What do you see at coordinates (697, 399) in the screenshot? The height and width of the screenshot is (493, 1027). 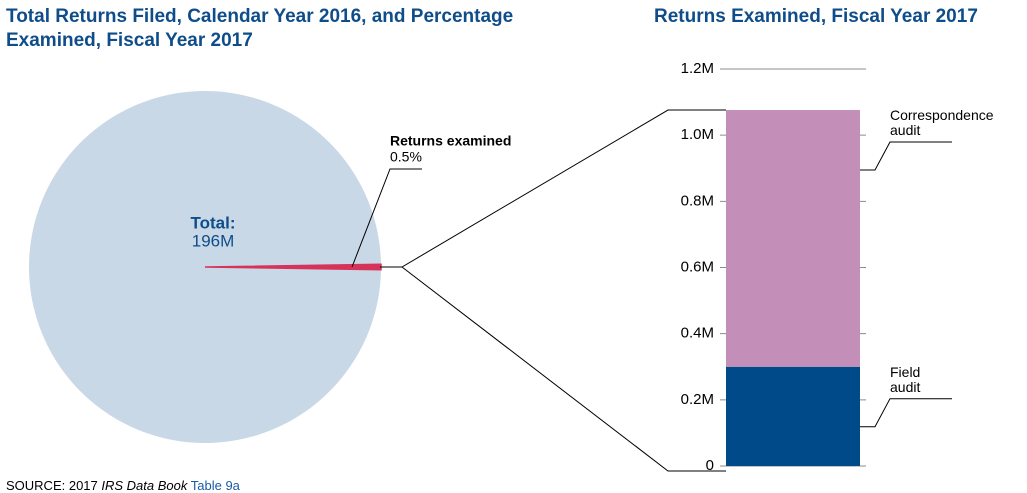 I see `y-tick-label: 0.2M` at bounding box center [697, 399].